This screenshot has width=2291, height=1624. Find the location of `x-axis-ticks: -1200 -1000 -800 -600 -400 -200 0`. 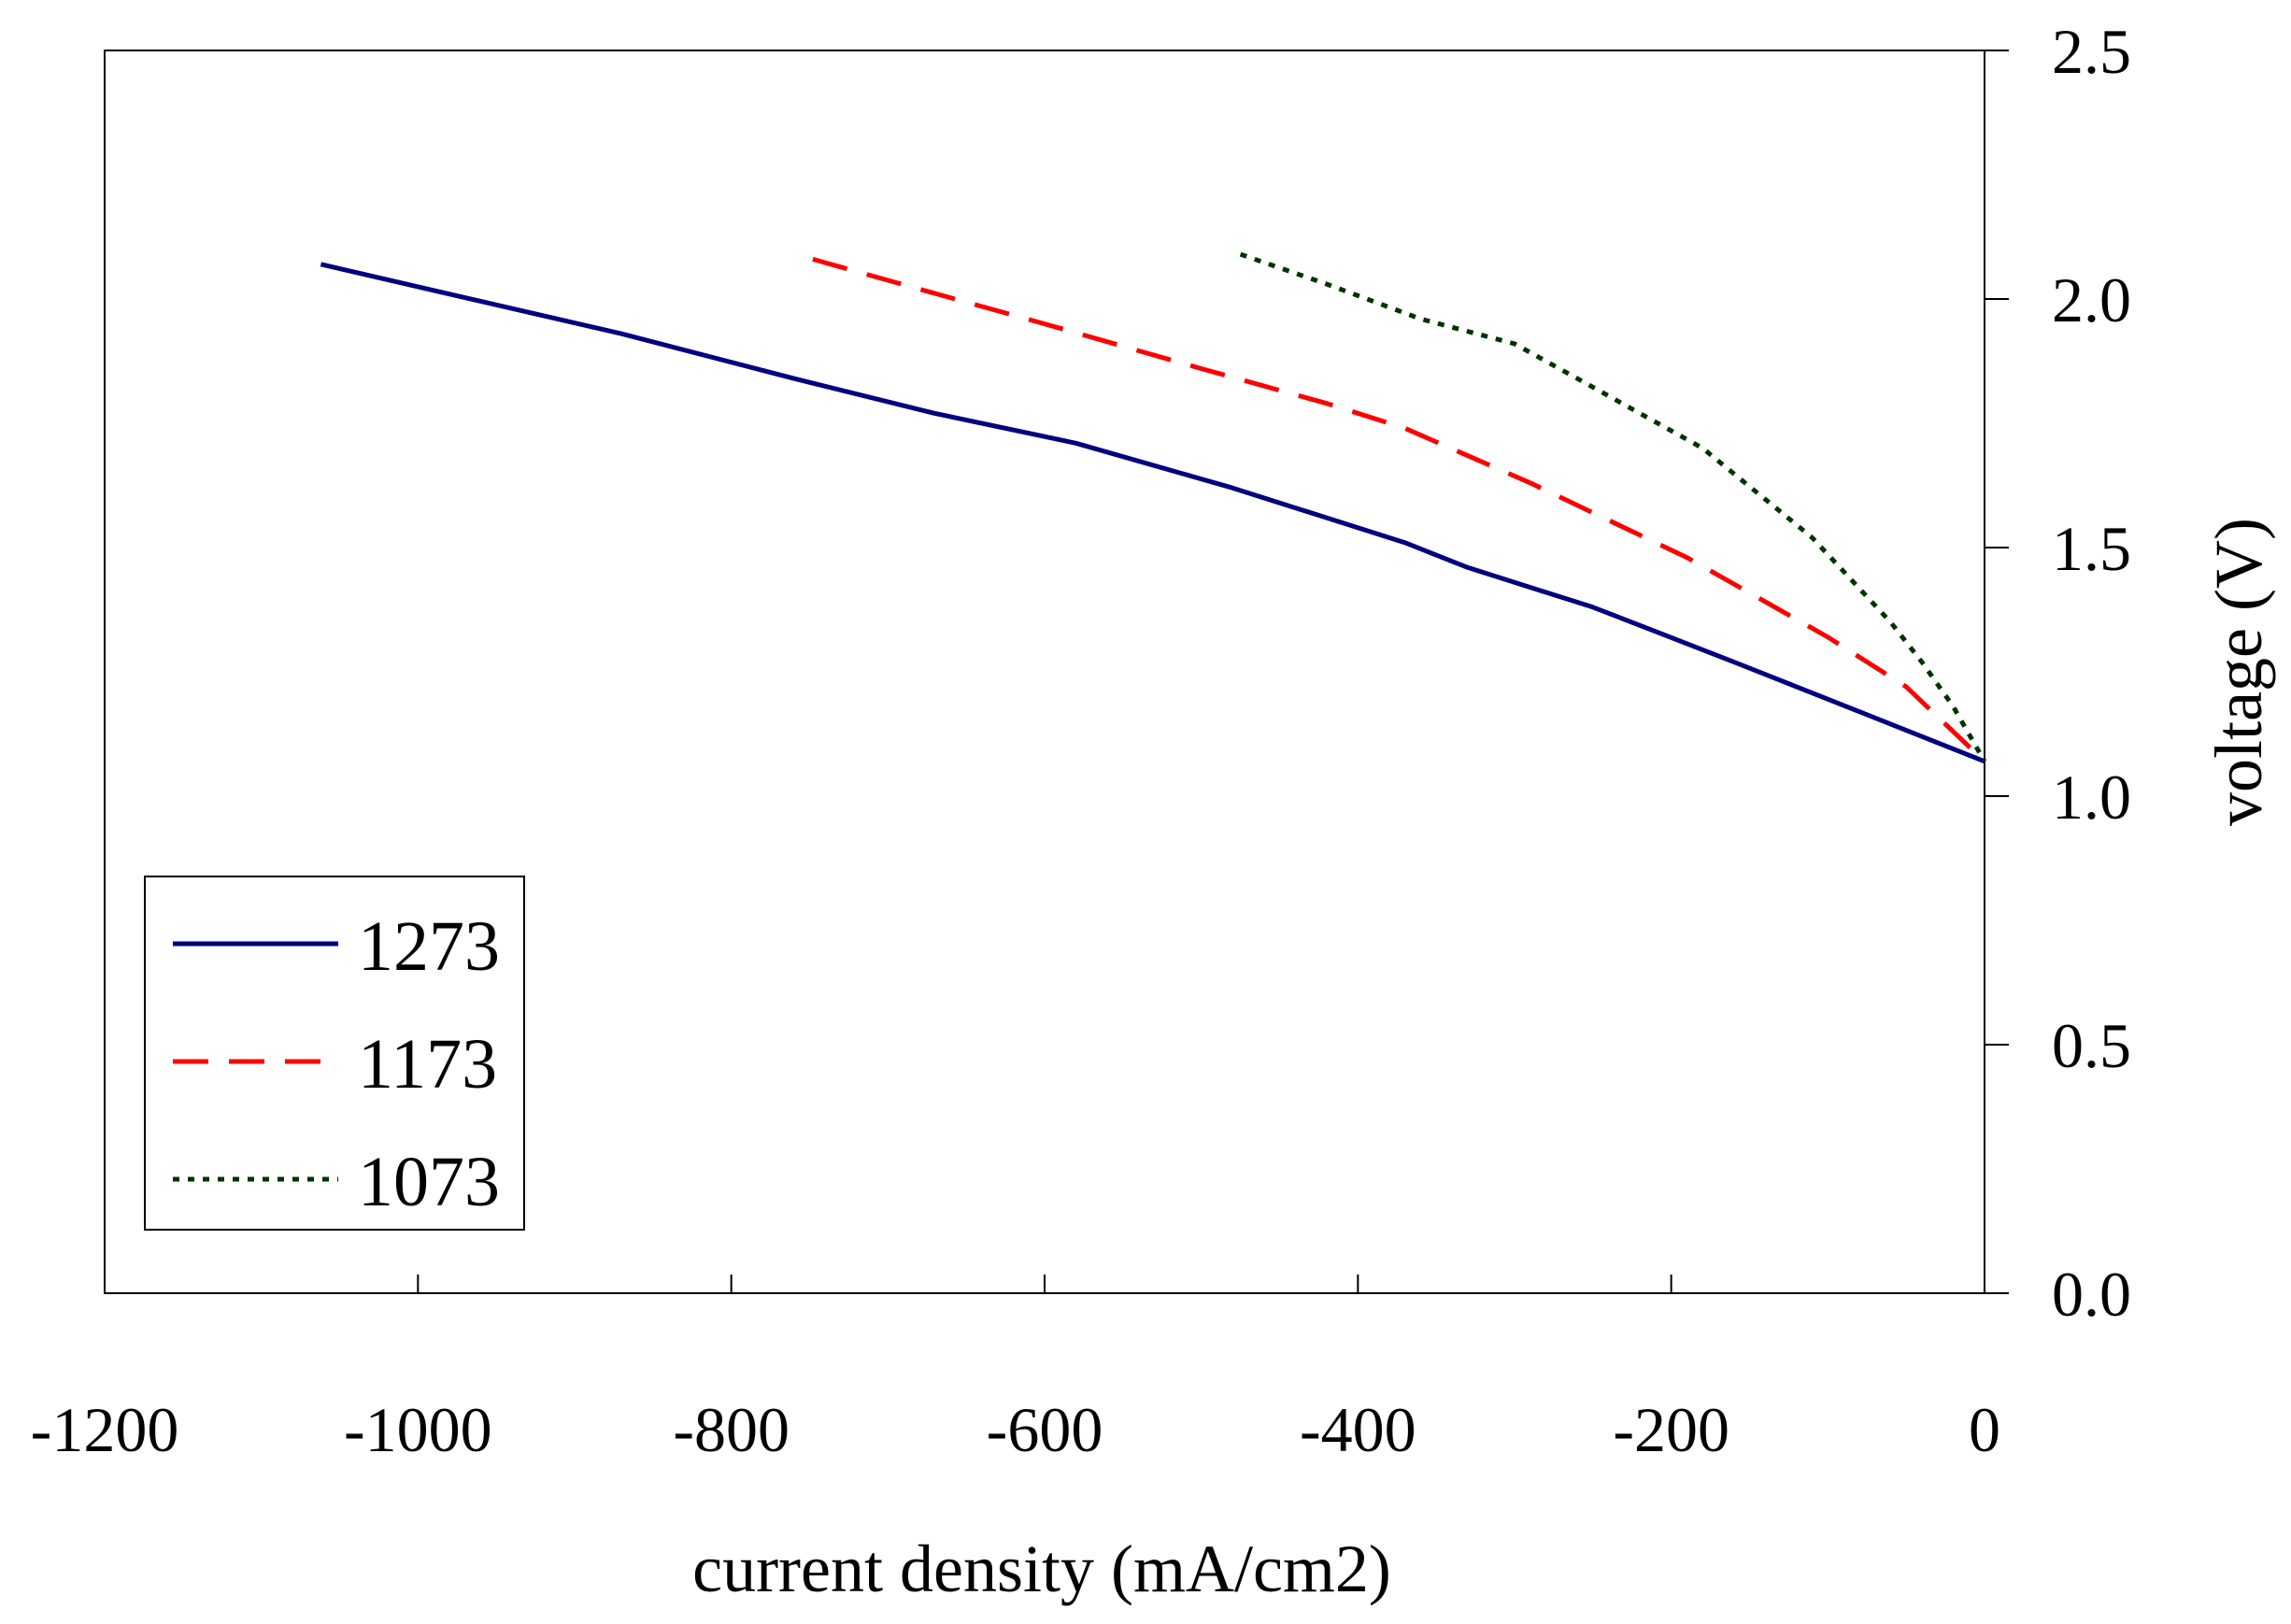

x-axis-ticks: -1200 -1000 -800 -600 -400 -200 0 is located at coordinates (1015, 1370).